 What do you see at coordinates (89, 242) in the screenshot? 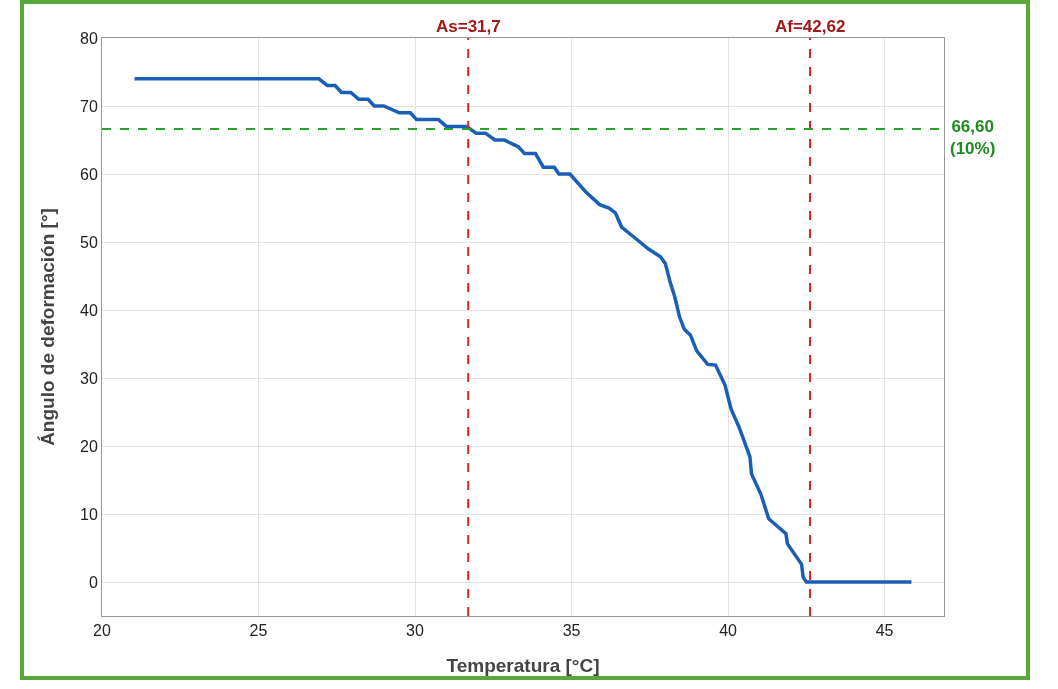
I see `y-tick-label: 50` at bounding box center [89, 242].